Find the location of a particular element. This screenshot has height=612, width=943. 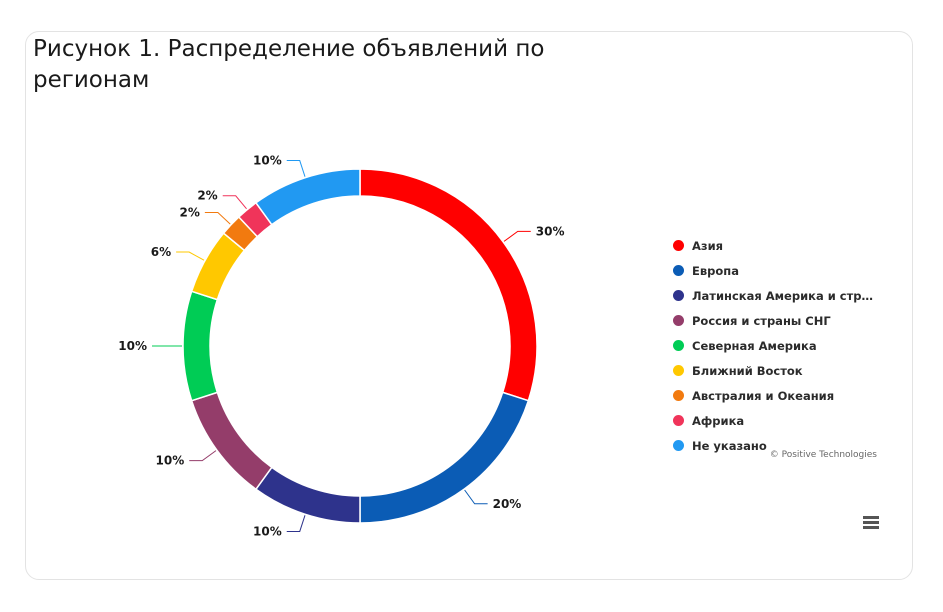

legend-item-4: Северная Америка is located at coordinates (780, 345).